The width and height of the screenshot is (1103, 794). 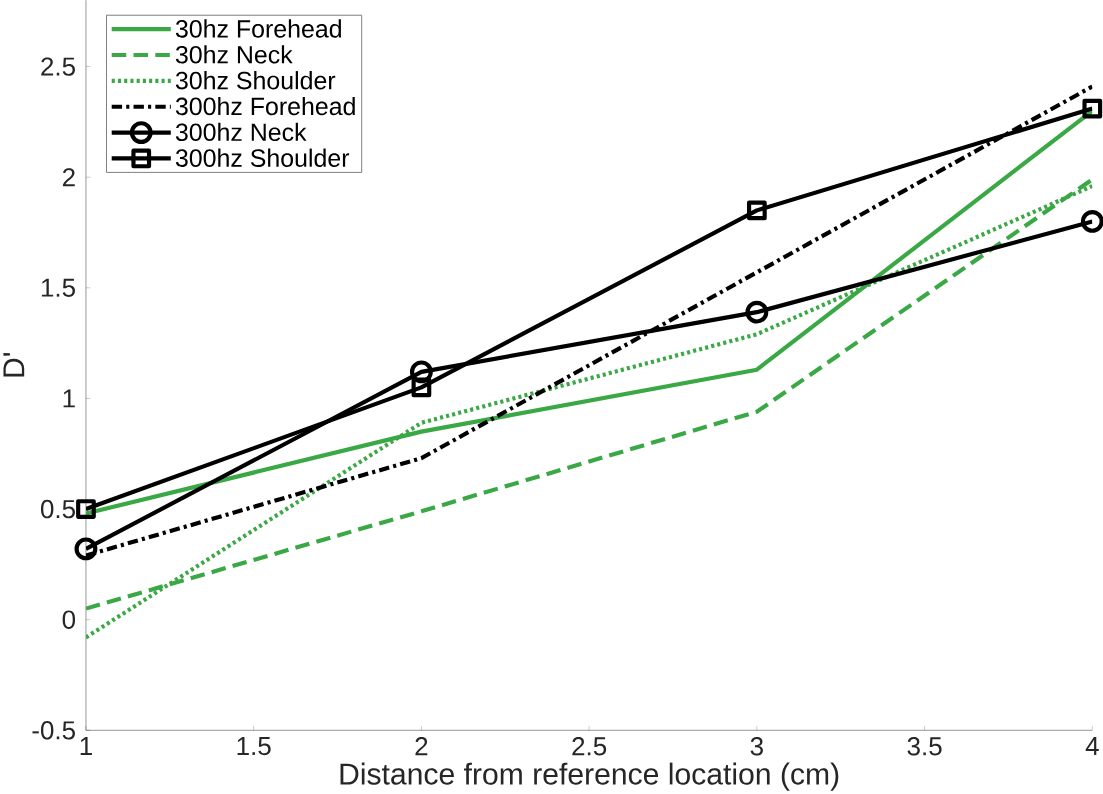 I want to click on legend-label: 300hz Neck, so click(x=241, y=132).